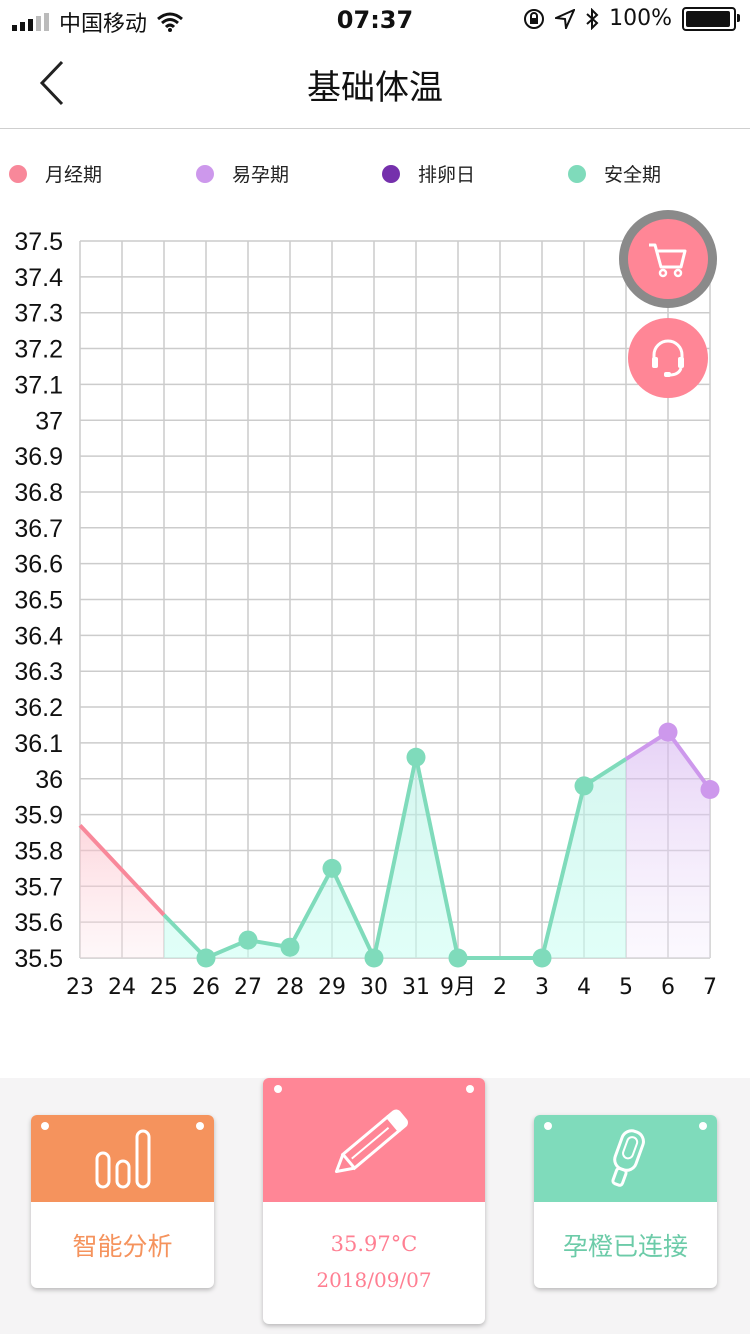 Image resolution: width=750 pixels, height=1334 pixels. What do you see at coordinates (38, 529) in the screenshot?
I see `y-tick-label: 36.7` at bounding box center [38, 529].